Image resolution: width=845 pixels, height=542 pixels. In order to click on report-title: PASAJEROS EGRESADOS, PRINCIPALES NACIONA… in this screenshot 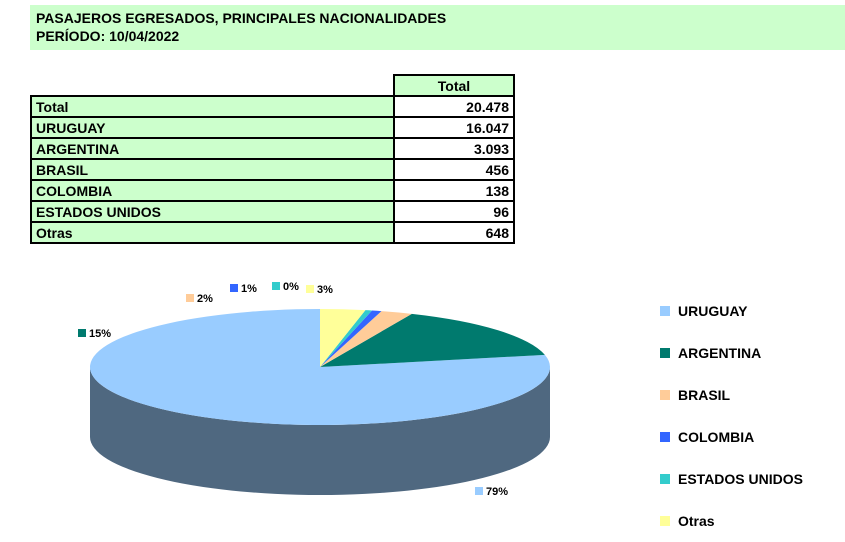, I will do `click(241, 18)`.